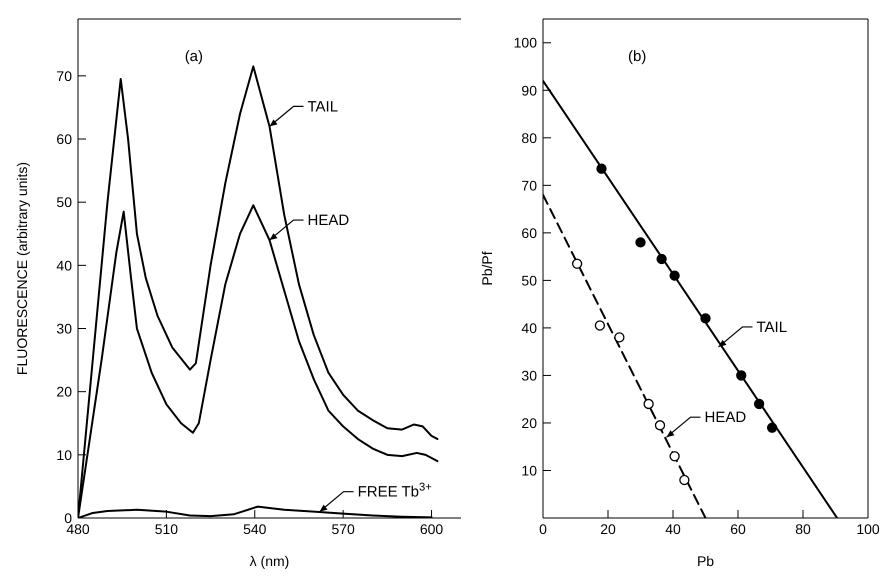 The image size is (889, 586). What do you see at coordinates (705, 561) in the screenshot?
I see `x-axis-title: Pb` at bounding box center [705, 561].